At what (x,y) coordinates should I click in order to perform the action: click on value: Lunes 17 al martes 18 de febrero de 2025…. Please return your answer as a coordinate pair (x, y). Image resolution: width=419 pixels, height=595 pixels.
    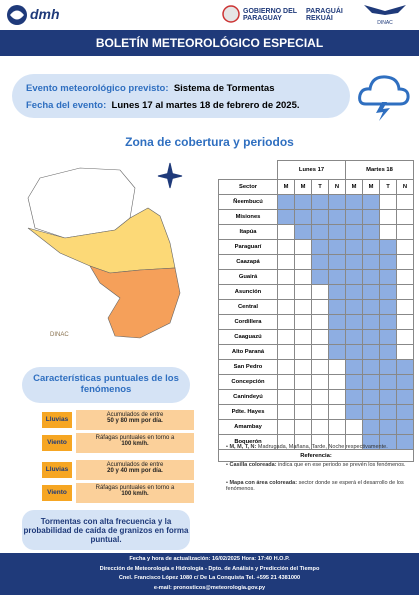
    Looking at the image, I should click on (205, 105).